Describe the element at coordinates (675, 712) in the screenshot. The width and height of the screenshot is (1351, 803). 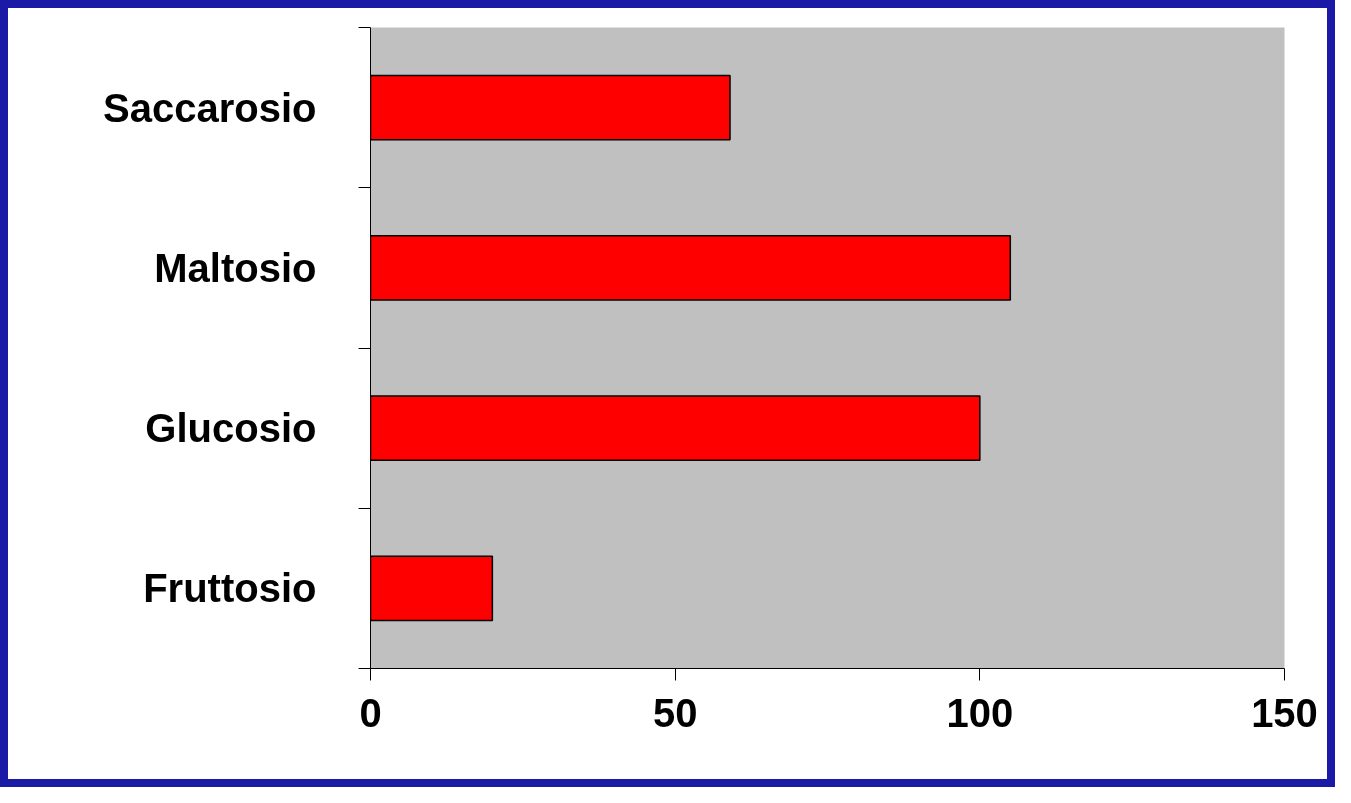
I see `x-tick-label: 50` at that location.